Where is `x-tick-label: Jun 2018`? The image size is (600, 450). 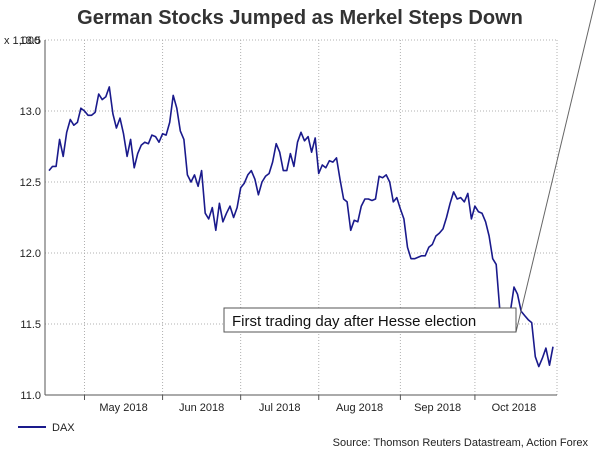
x-tick-label: Jun 2018 is located at coordinates (201, 408).